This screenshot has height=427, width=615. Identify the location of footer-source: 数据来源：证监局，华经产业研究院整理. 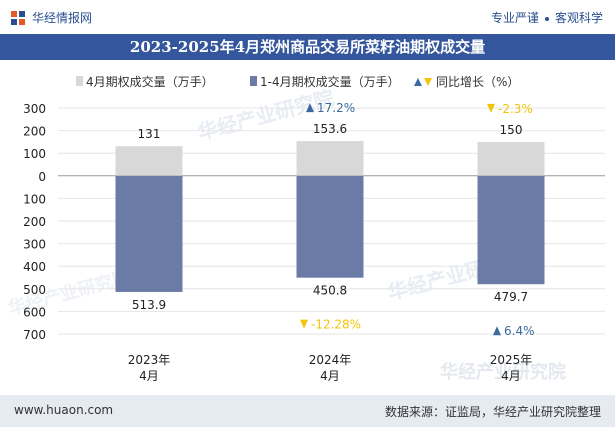
(492, 412).